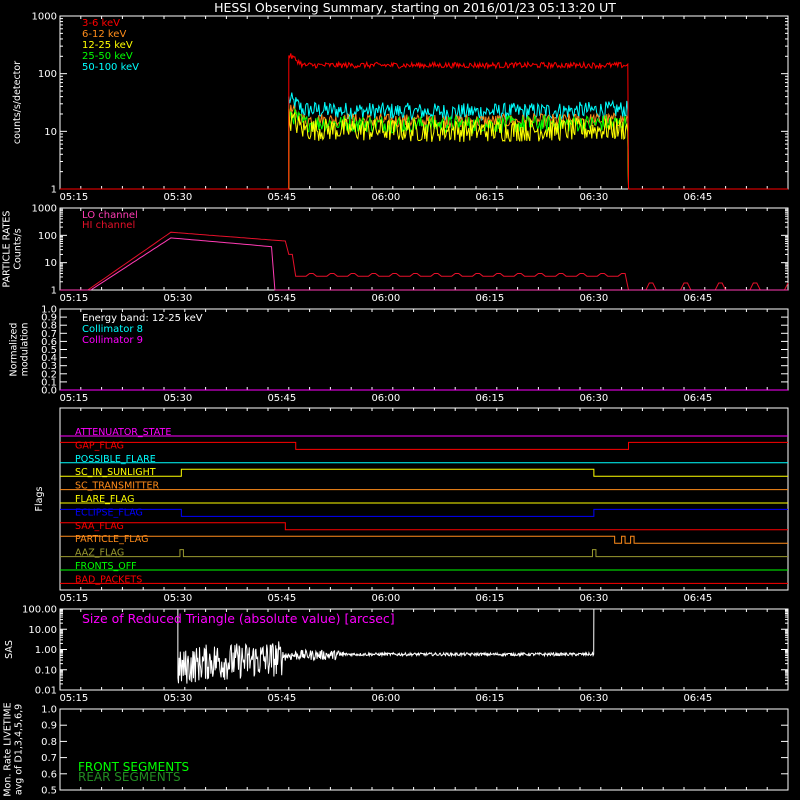 The height and width of the screenshot is (800, 800). What do you see at coordinates (49, 334) in the screenshot?
I see `y-tick-label-modulation: 0.7` at bounding box center [49, 334].